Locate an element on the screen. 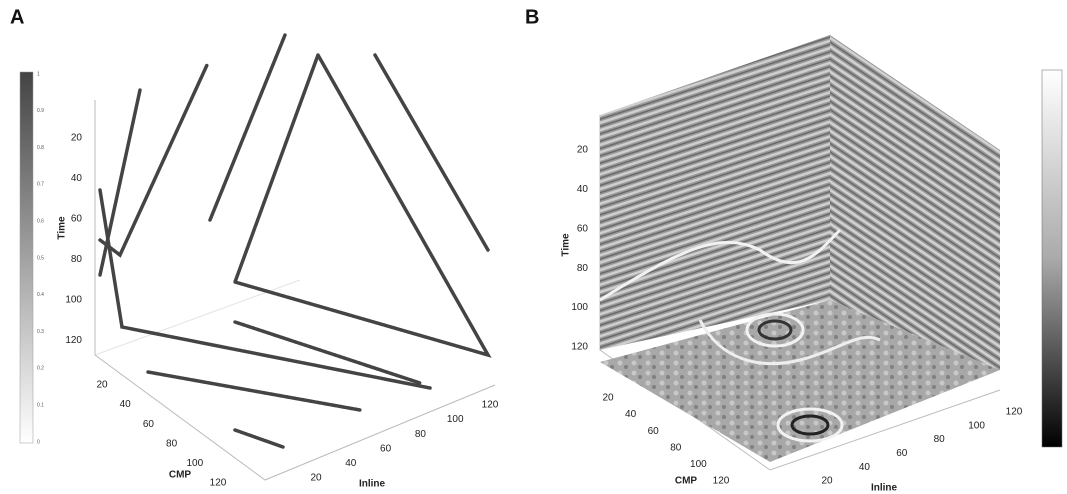  inline-section is located at coordinates (715, 192).